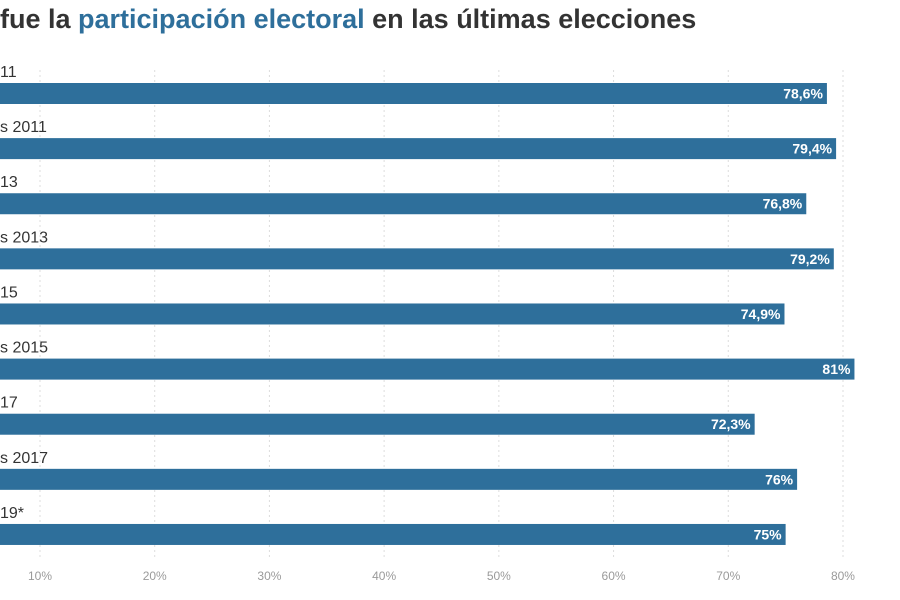 The width and height of the screenshot is (900, 600). I want to click on value-label: 81%, so click(836, 369).